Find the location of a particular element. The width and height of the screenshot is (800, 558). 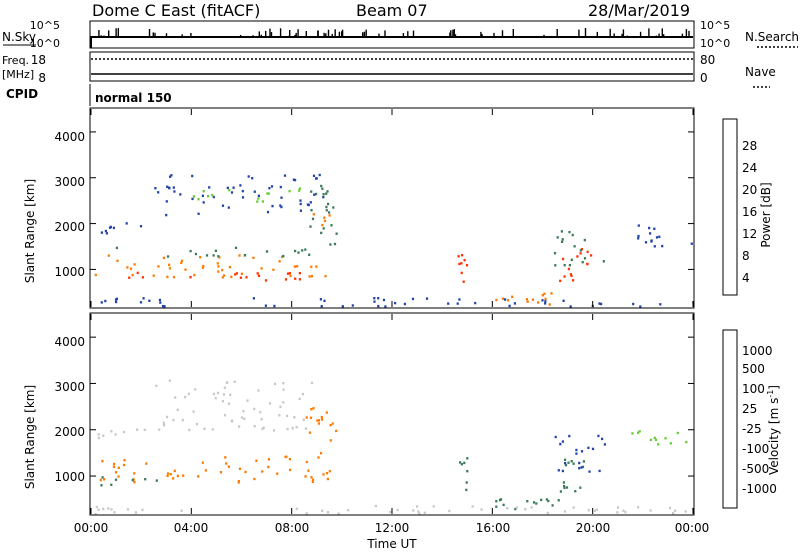

freq-unit: [MHz] is located at coordinates (18, 74).